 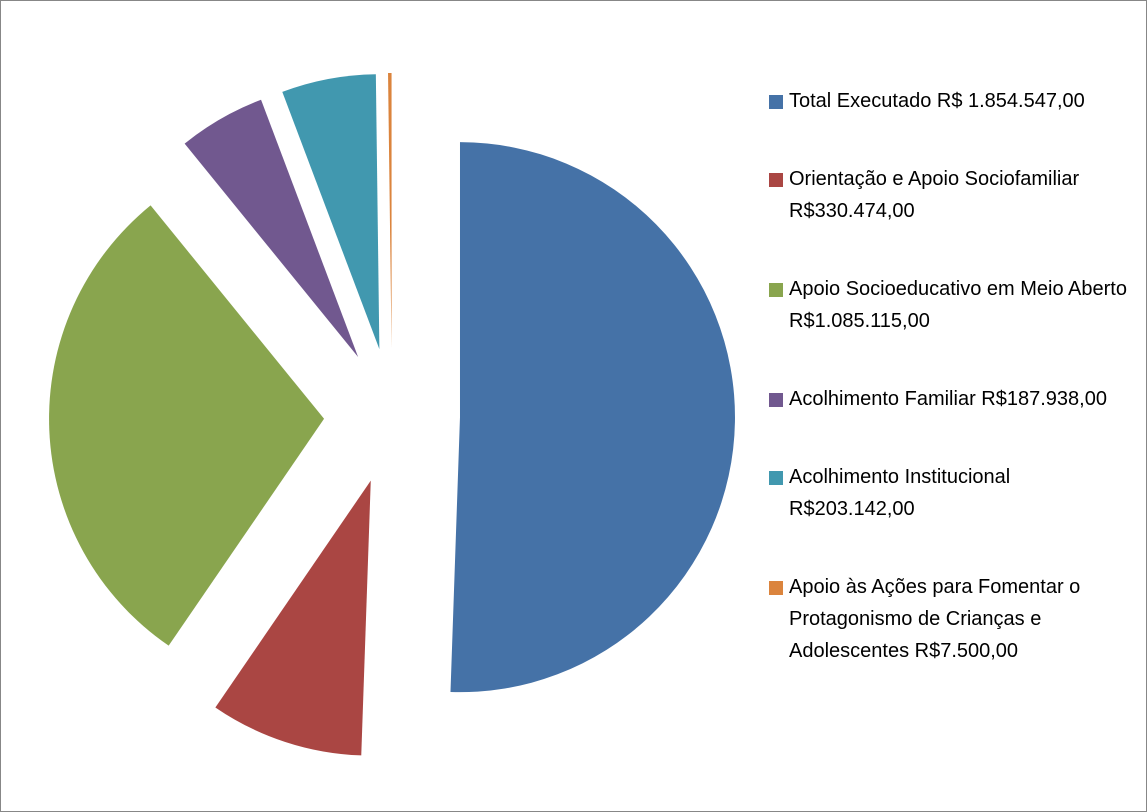 What do you see at coordinates (948, 399) in the screenshot?
I see `legend-label: Acolhimento Familiar R$187.938,00` at bounding box center [948, 399].